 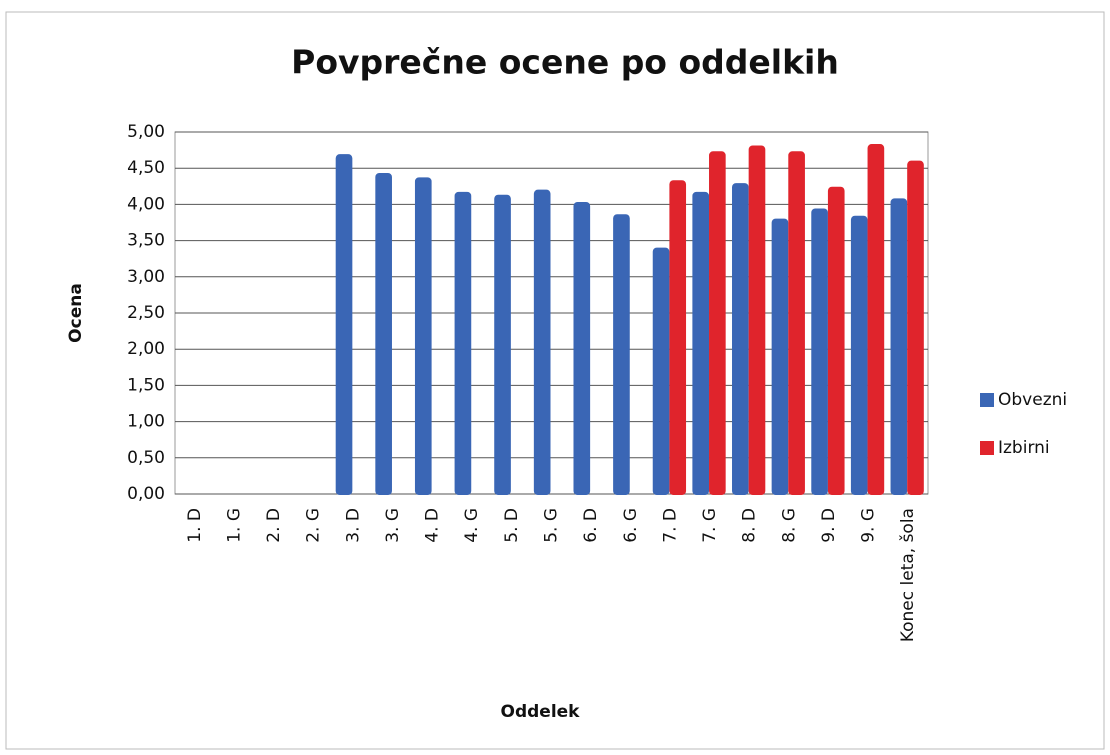 I want to click on y-tick-label: 3,50, so click(x=146, y=241).